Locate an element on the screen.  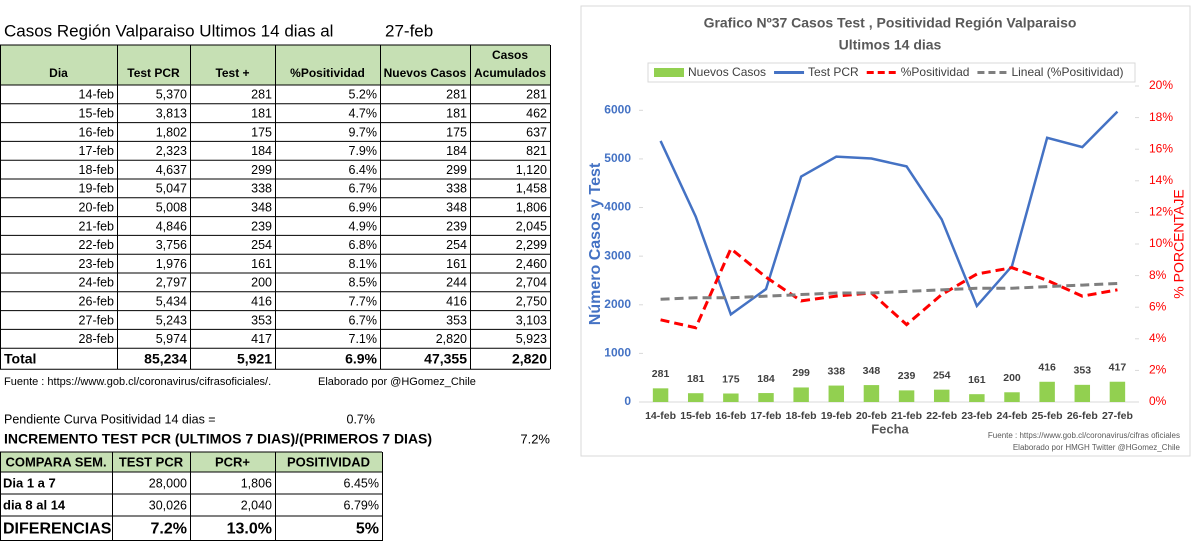
legend-swatch is located at coordinates (669, 72).